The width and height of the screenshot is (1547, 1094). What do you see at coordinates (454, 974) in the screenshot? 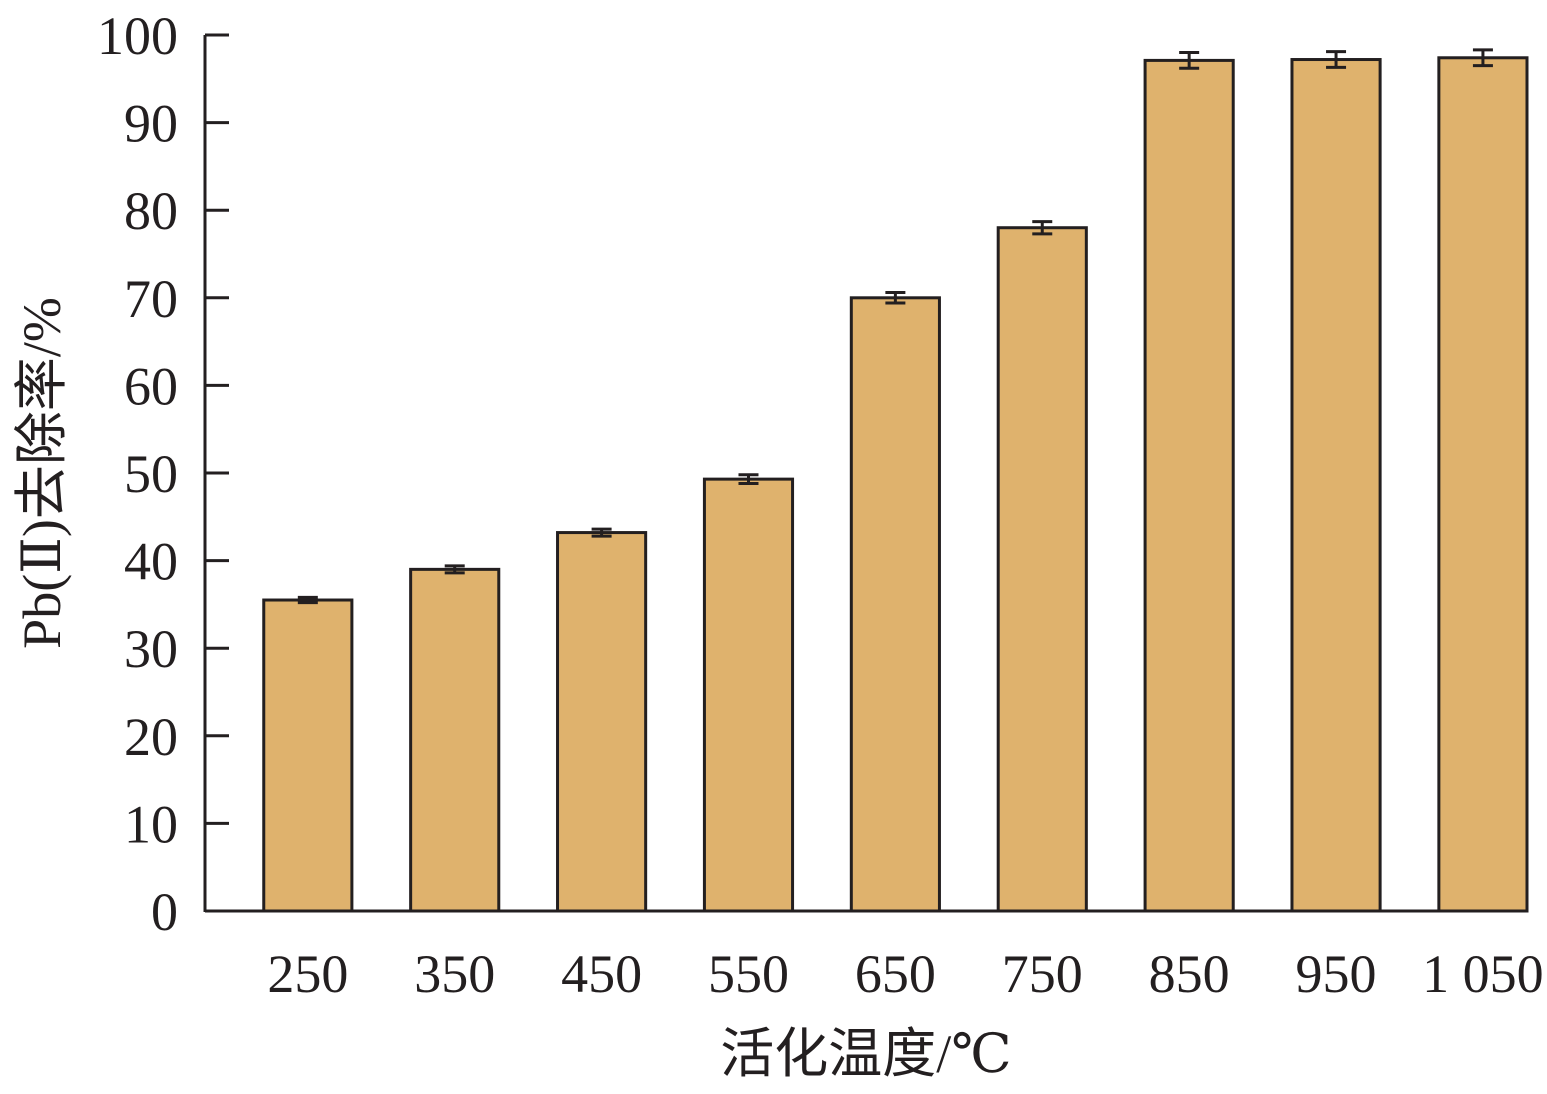
I see `x-tick-label: 350` at bounding box center [454, 974].